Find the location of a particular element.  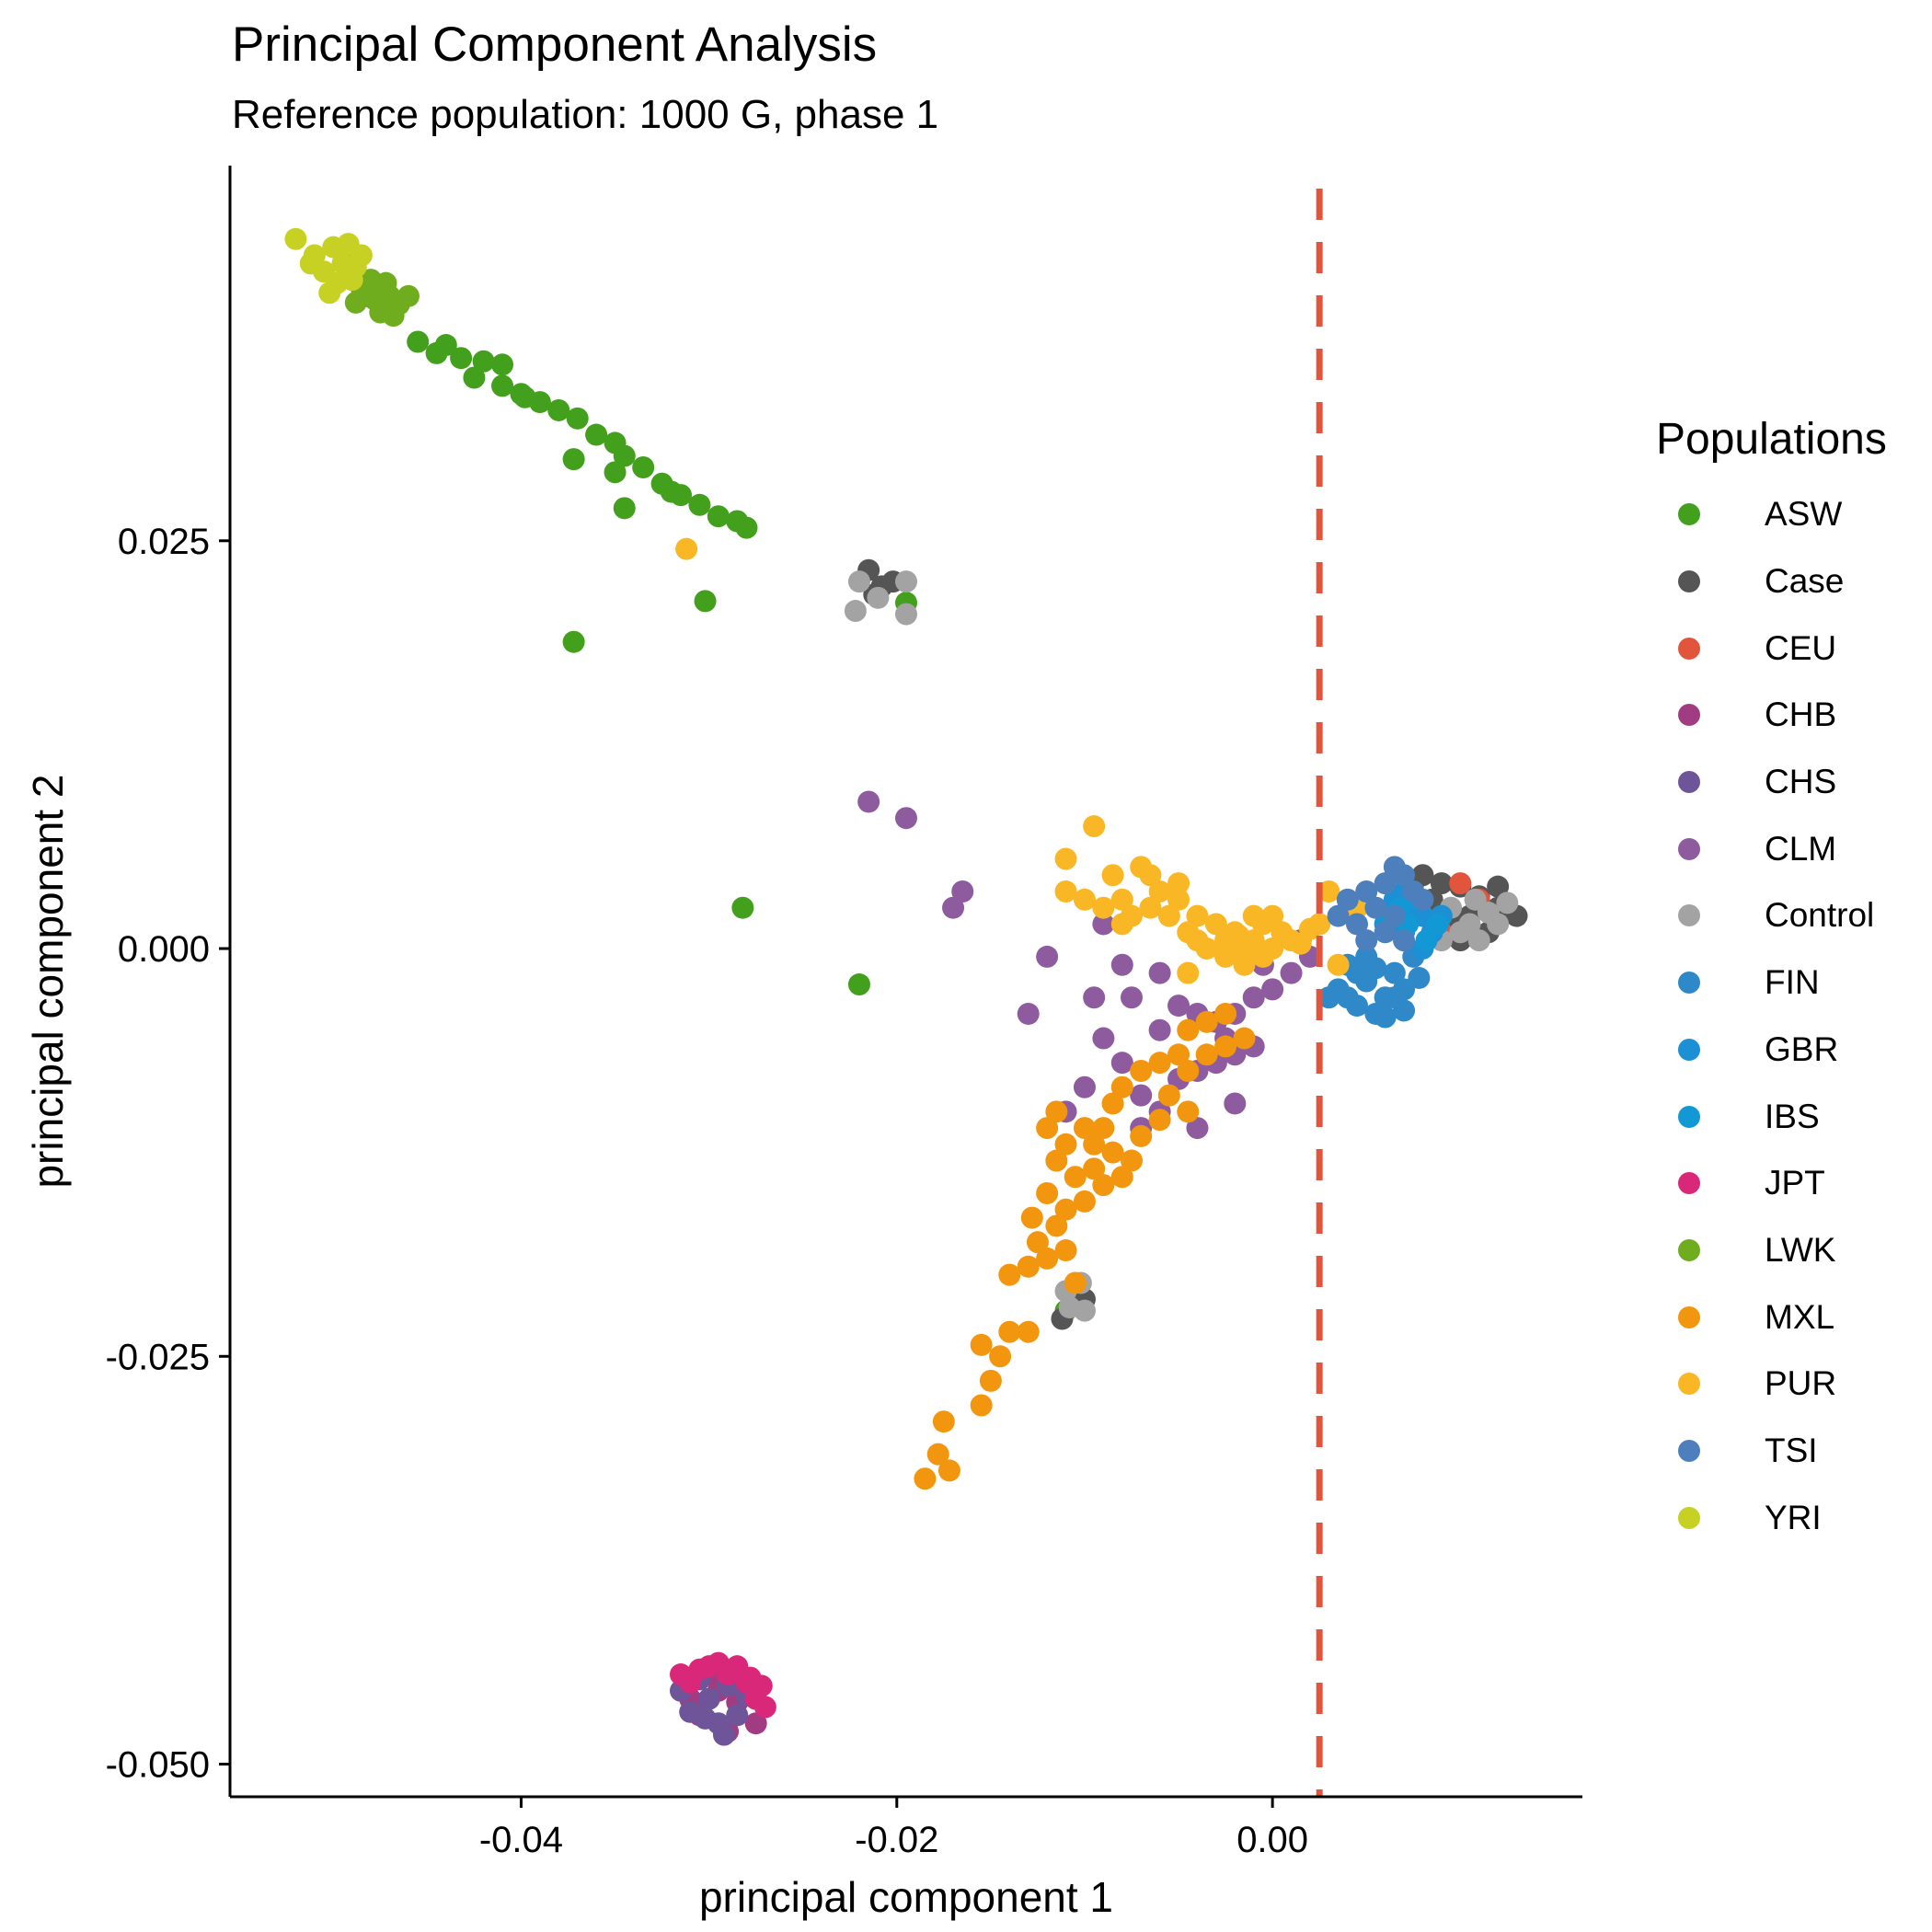

legend-item-mxl: MXL is located at coordinates (1771, 1317).